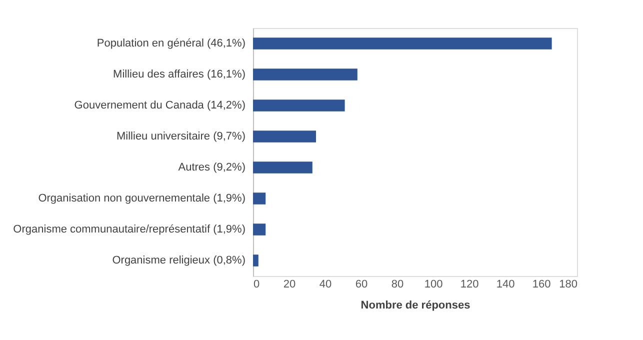  Describe the element at coordinates (181, 136) in the screenshot. I see `y-tick-label: Millieu universitaire (9,7%)` at that location.